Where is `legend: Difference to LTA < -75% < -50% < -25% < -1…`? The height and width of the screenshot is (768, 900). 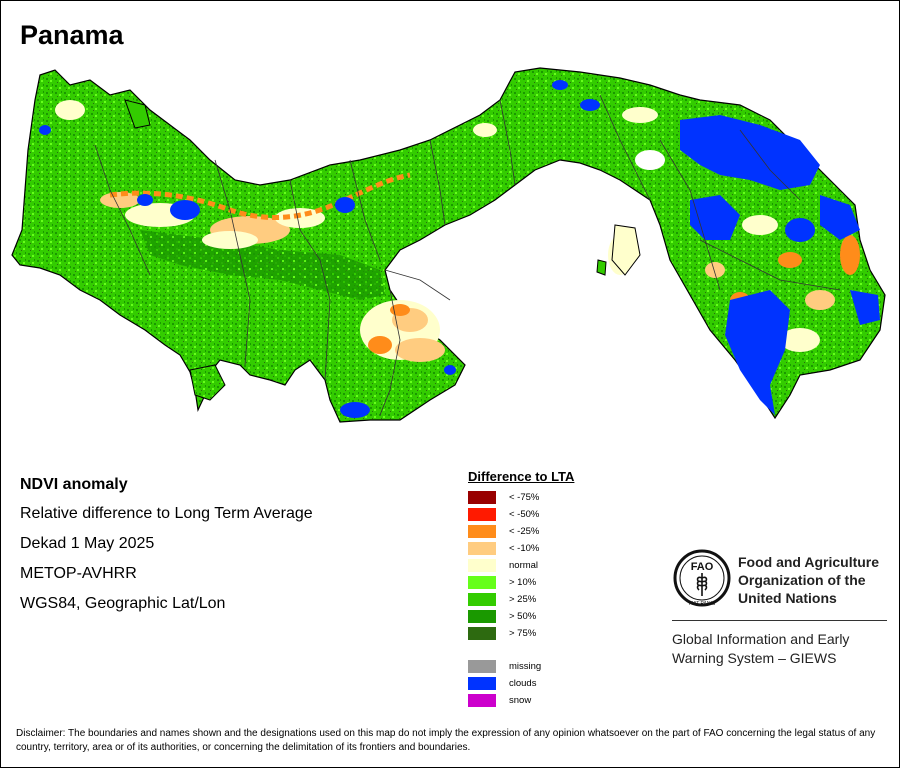 legend: Difference to LTA < -75% < -50% < -25% < -1… is located at coordinates (521, 589).